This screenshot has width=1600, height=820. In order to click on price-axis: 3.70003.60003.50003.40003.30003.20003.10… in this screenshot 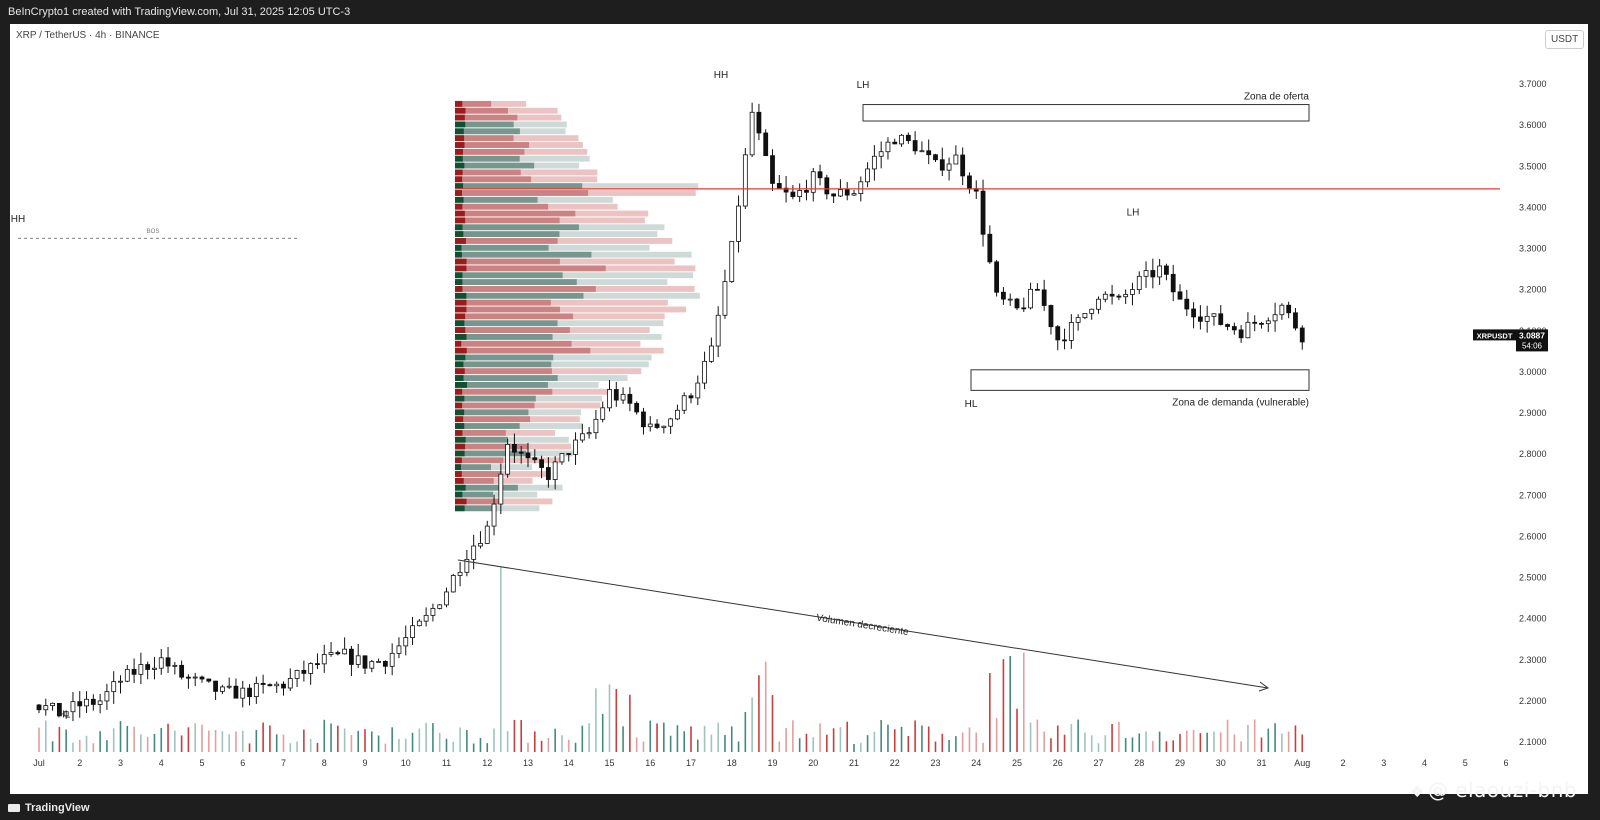, I will do `click(1533, 413)`.